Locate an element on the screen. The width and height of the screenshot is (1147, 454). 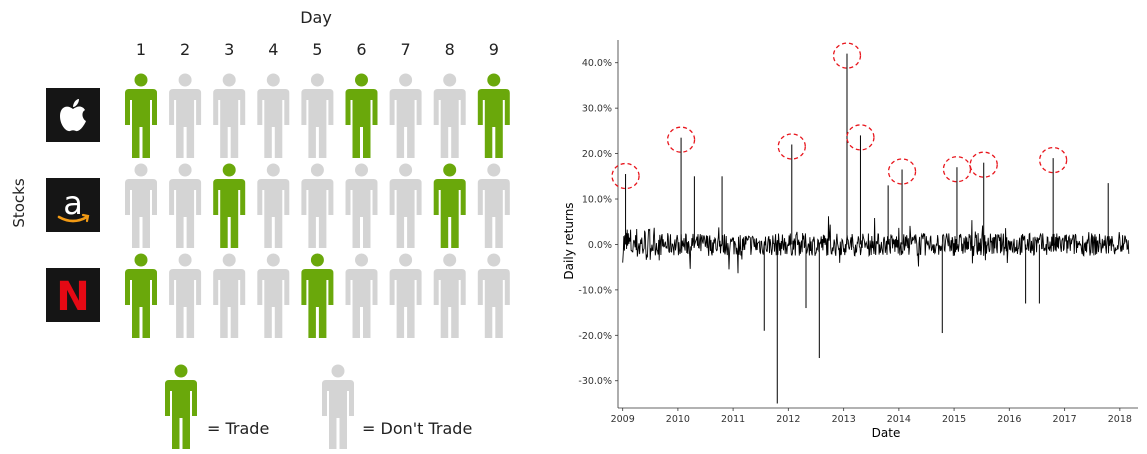
day-label-6: 6 is located at coordinates (361, 49).